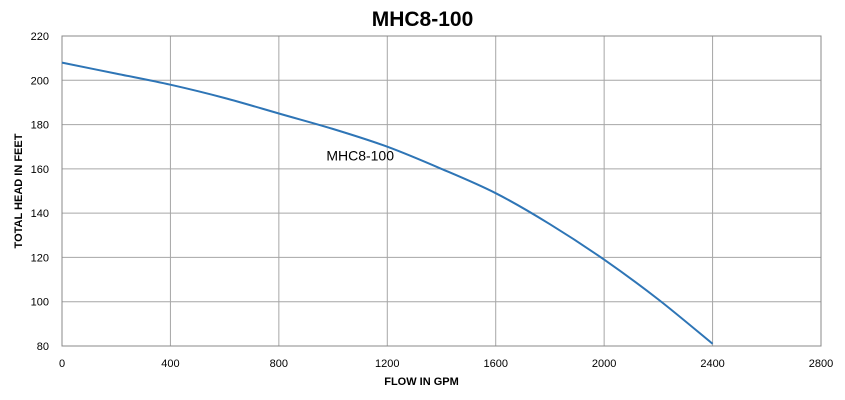 Image resolution: width=845 pixels, height=400 pixels. I want to click on x-tick-label: 400, so click(170, 364).